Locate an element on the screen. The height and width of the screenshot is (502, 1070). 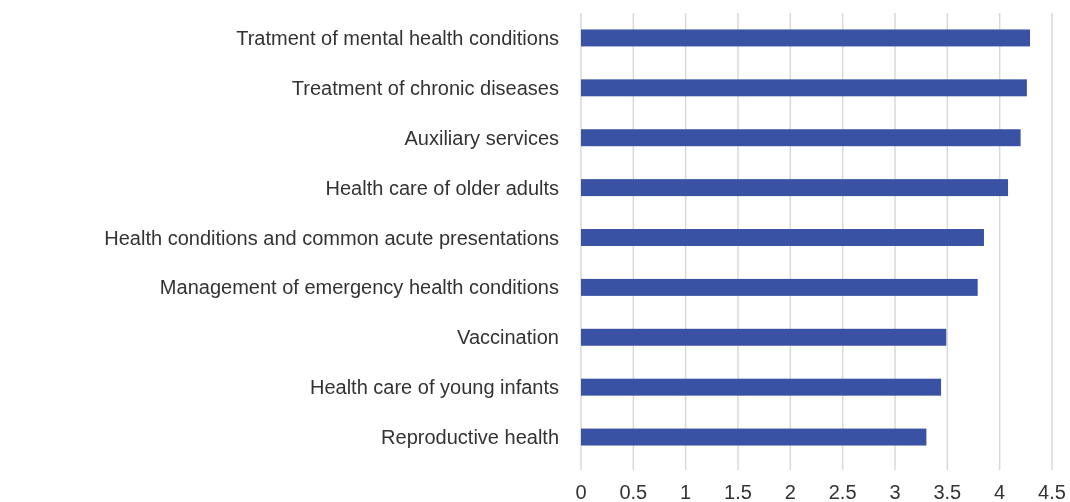
y-tick-label: Management of emergency health conditions is located at coordinates (359, 287).